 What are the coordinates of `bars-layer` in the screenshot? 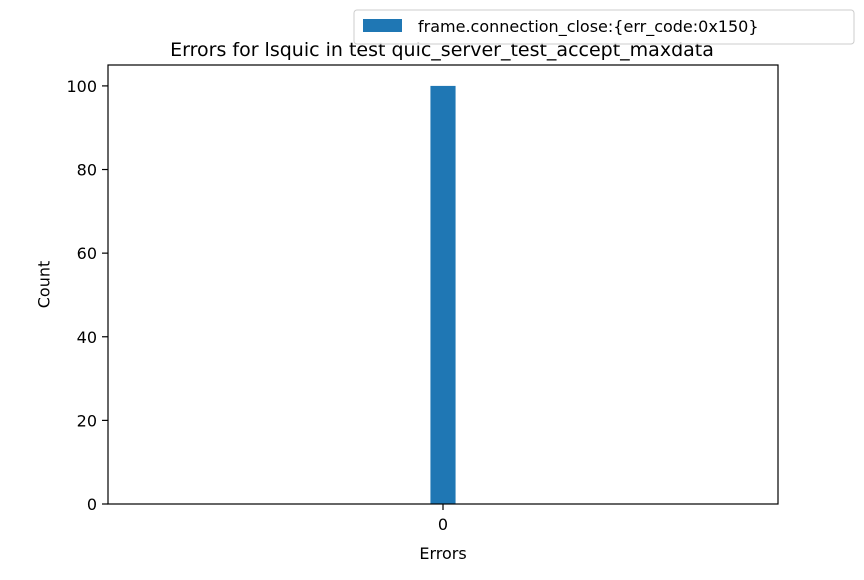 It's located at (443, 295).